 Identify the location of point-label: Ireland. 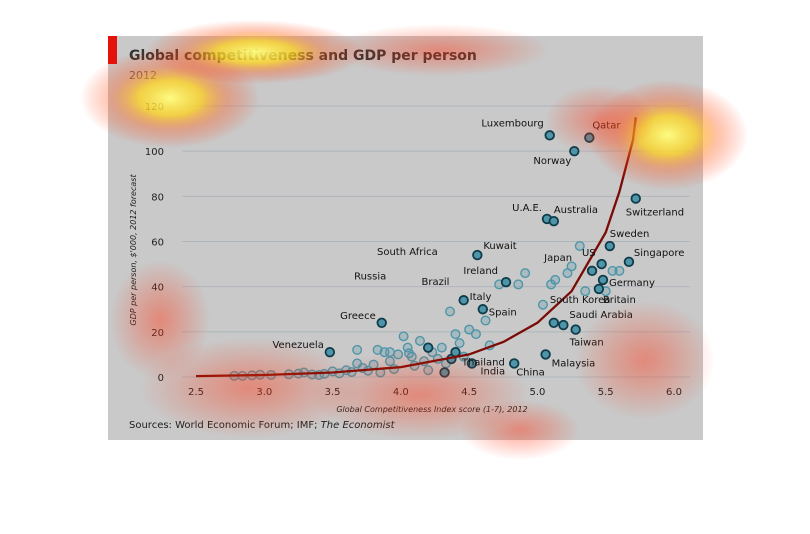
(480, 271).